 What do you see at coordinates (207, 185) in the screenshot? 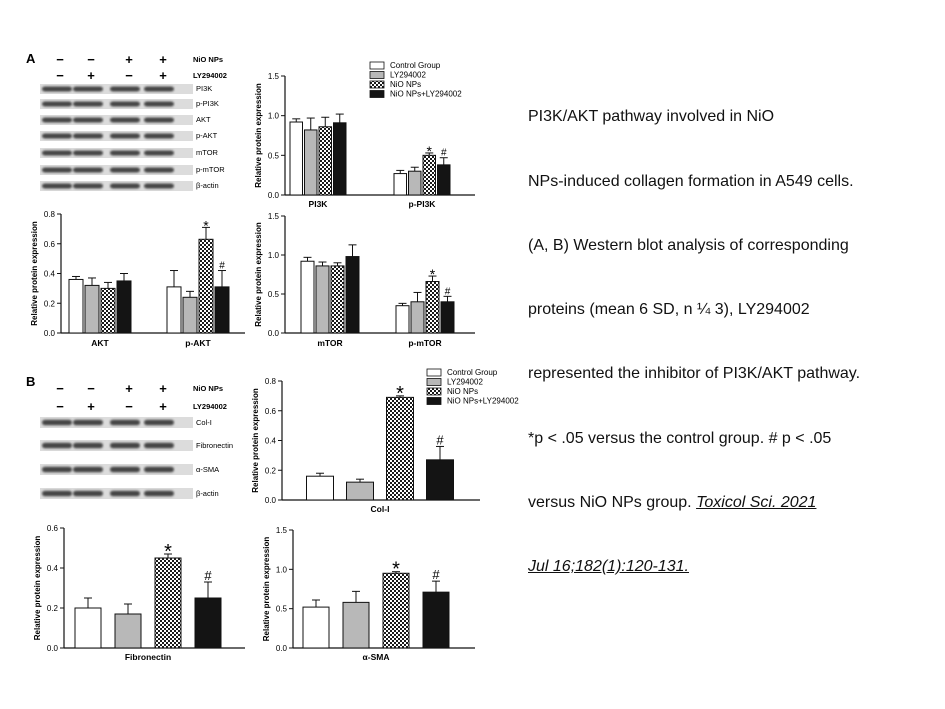
I see `blot-label: β-actin` at bounding box center [207, 185].